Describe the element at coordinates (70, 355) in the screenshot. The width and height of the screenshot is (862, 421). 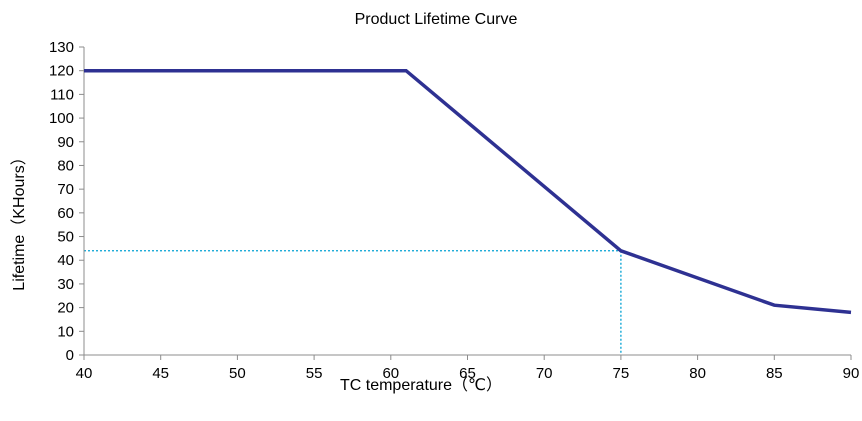
I see `y-tick-label: 0` at that location.